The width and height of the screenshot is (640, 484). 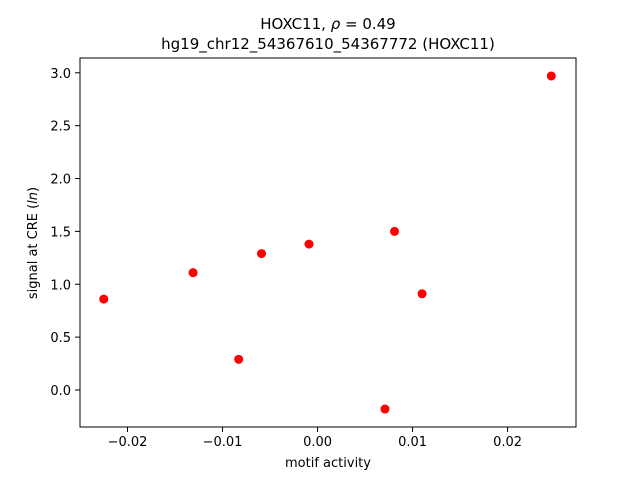 I want to click on chart-title: HOXC11, ρ = 0.49, so click(x=327, y=24).